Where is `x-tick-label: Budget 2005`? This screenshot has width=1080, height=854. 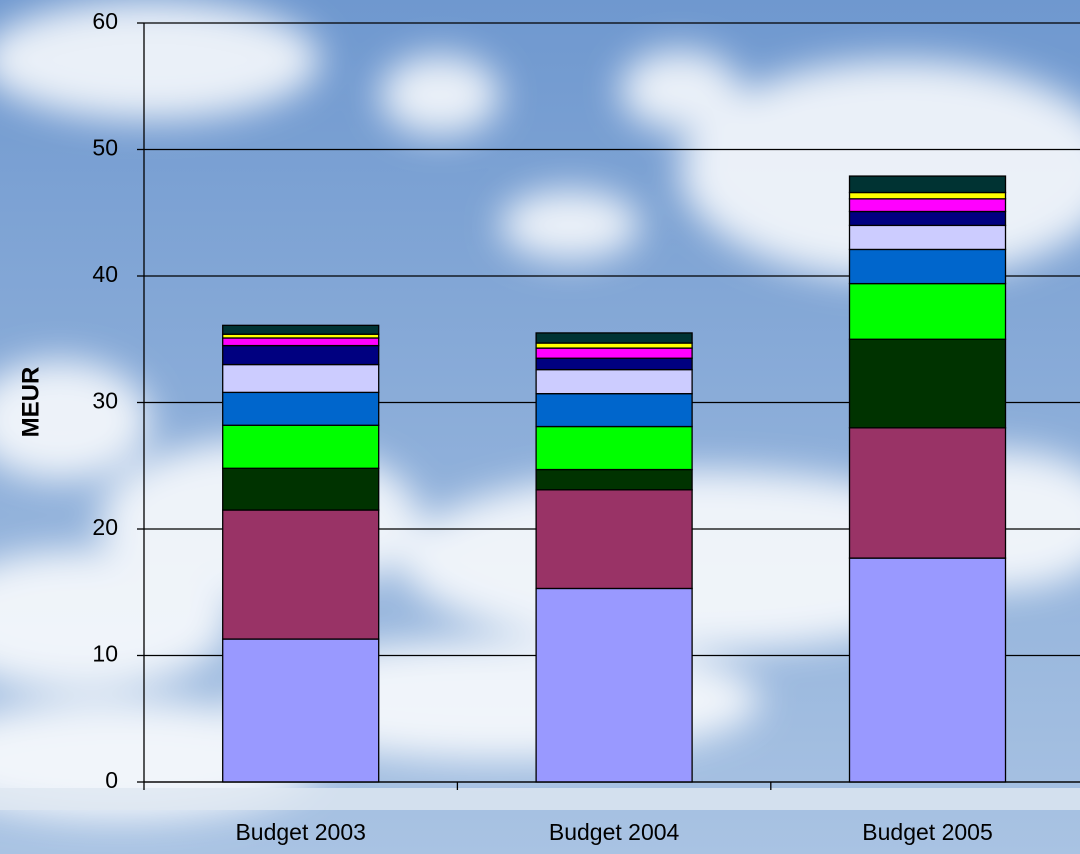 x-tick-label: Budget 2005 is located at coordinates (927, 832).